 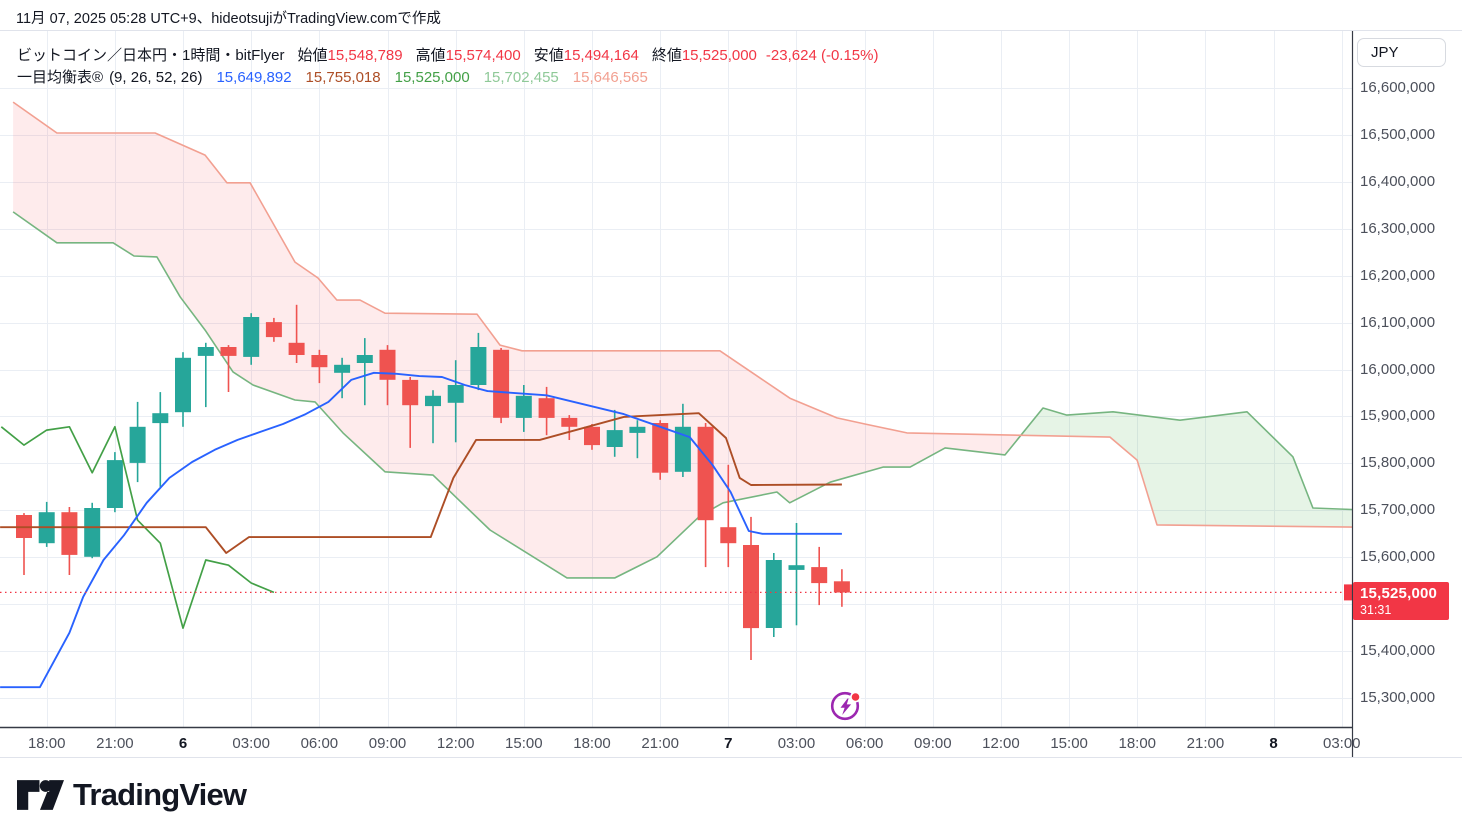 What do you see at coordinates (728, 743) in the screenshot?
I see `time-tick-label: 7` at bounding box center [728, 743].